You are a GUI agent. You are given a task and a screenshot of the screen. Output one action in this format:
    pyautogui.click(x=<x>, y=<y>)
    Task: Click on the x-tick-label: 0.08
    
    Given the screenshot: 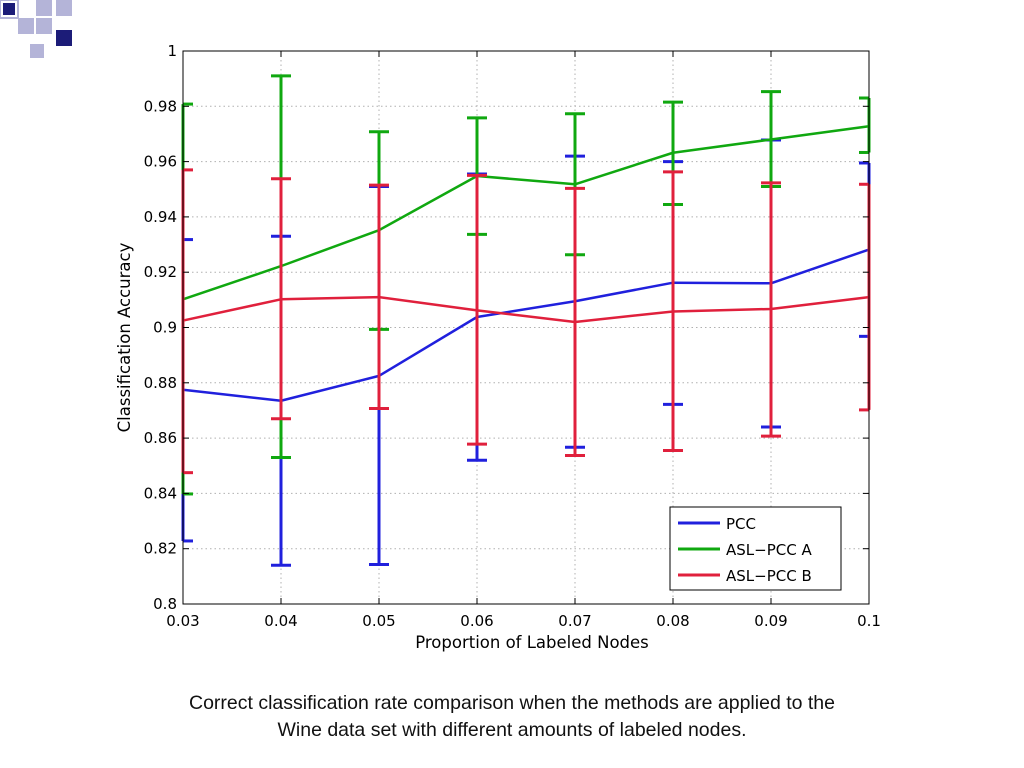 What is the action you would take?
    pyautogui.click(x=672, y=621)
    